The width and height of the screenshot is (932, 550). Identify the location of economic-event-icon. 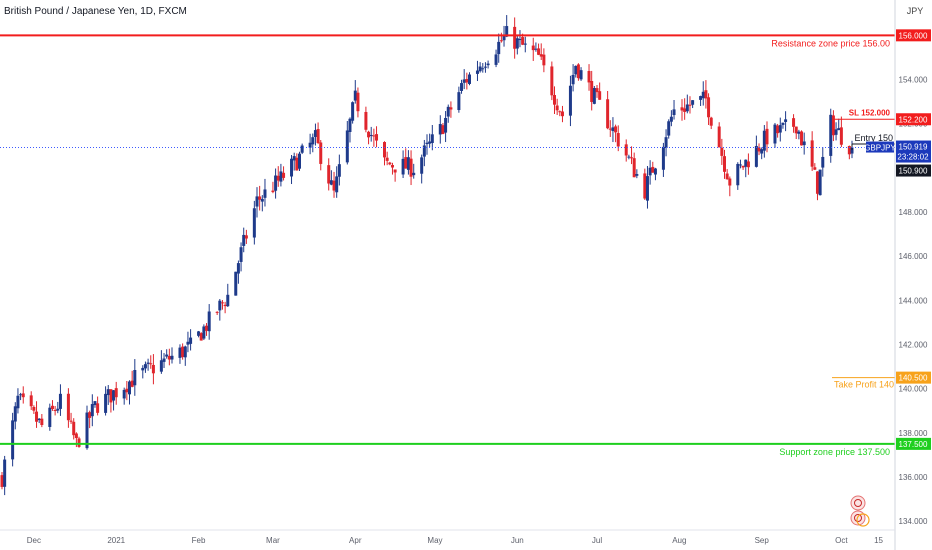
(858, 503).